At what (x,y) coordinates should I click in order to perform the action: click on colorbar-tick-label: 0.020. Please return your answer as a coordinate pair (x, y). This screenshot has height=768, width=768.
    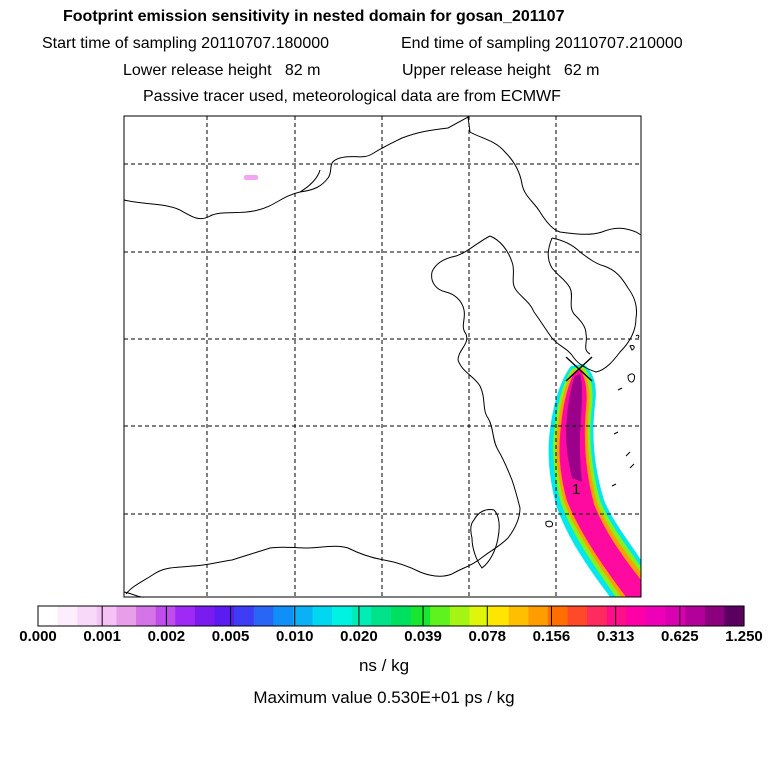
    Looking at the image, I should click on (359, 636).